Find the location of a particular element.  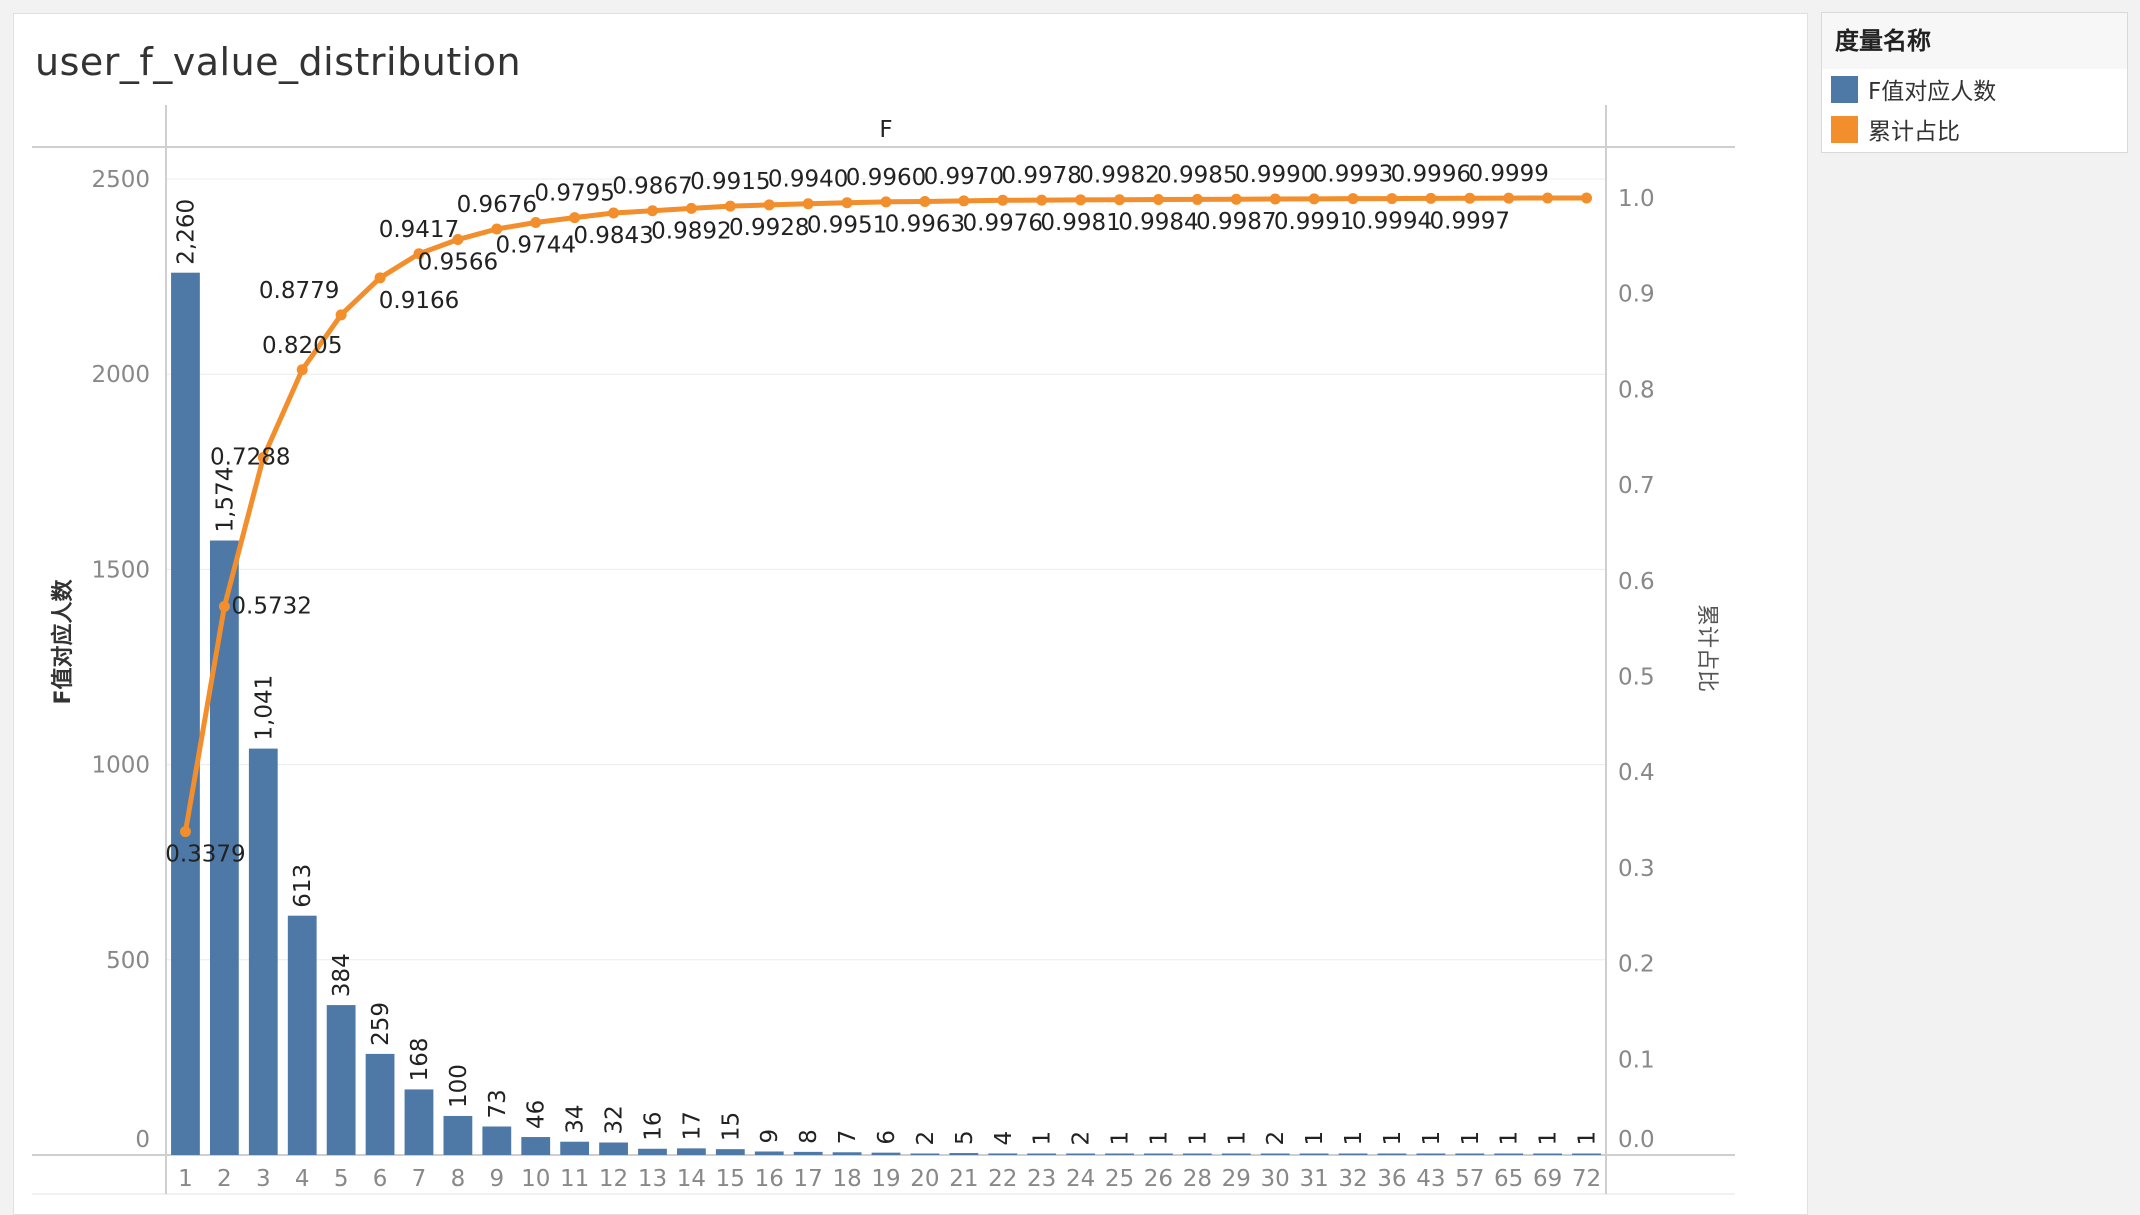

legend-swatch-blue is located at coordinates (1844, 89).